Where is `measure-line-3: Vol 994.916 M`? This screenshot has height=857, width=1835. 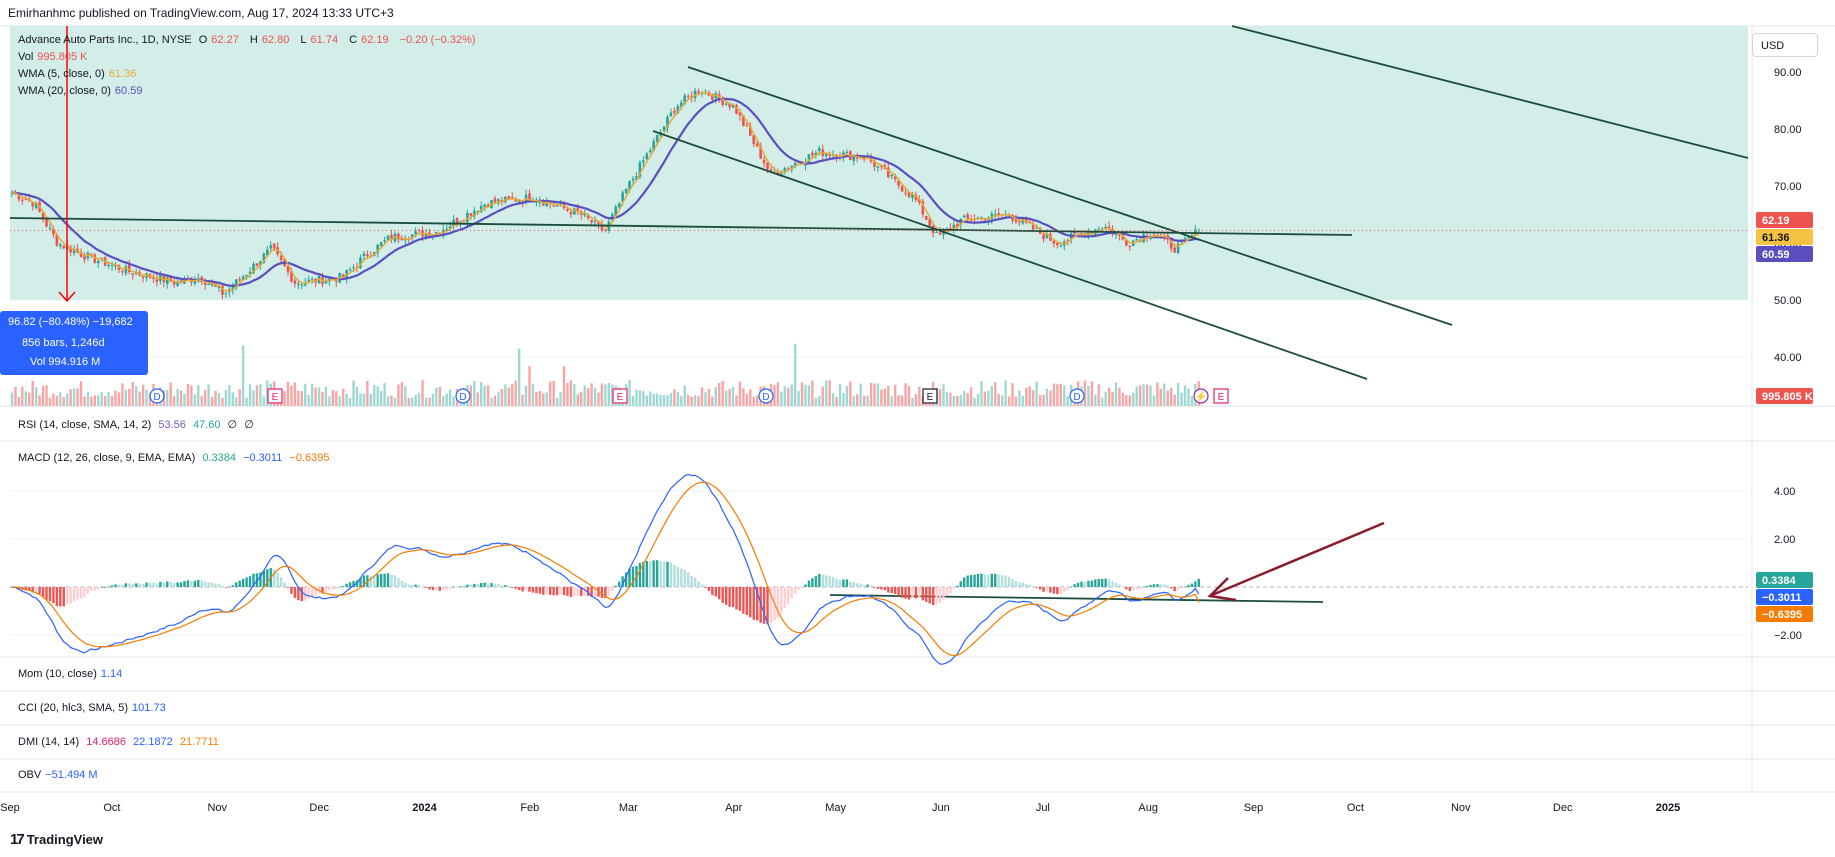 measure-line-3: Vol 994.916 M is located at coordinates (65, 362).